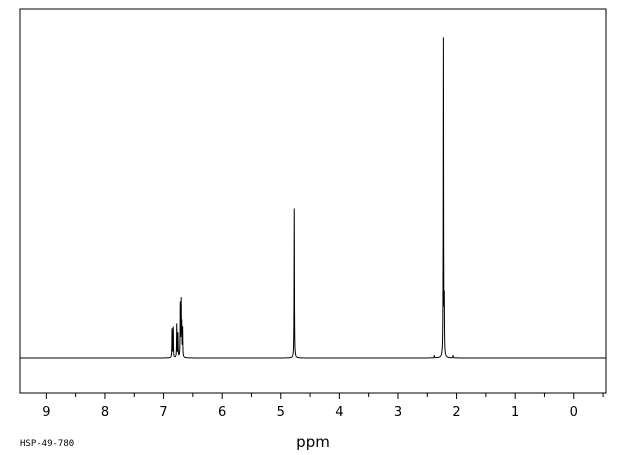 This screenshot has width=620, height=455. I want to click on tick-label-7: 7, so click(163, 412).